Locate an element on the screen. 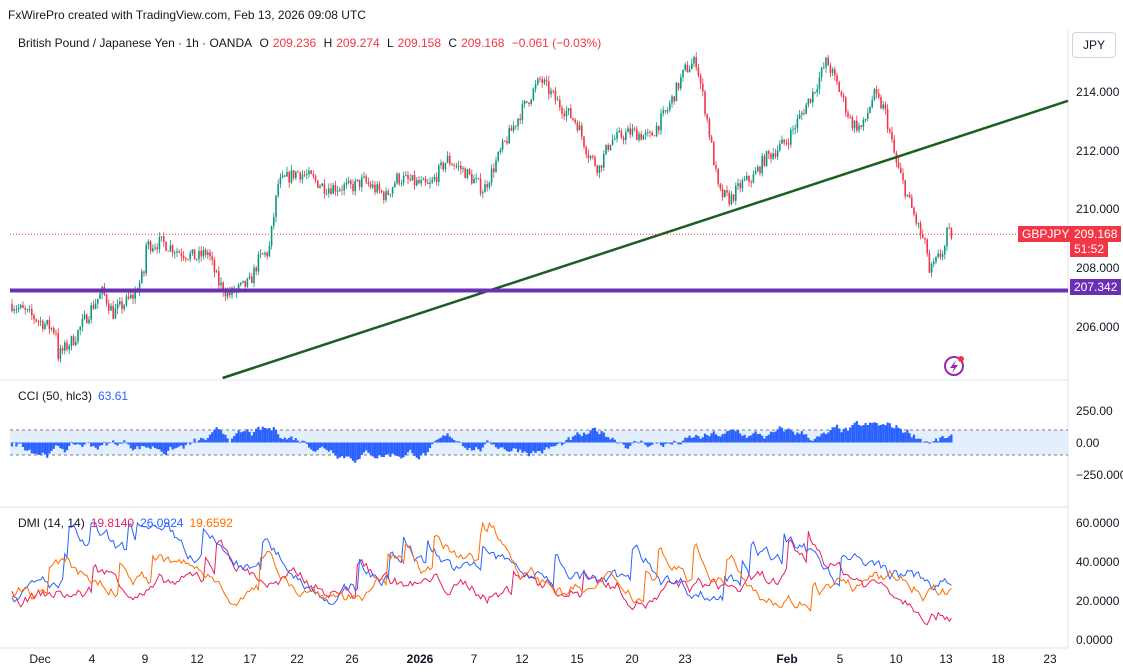 The height and width of the screenshot is (672, 1123). currency-button: JPY is located at coordinates (1094, 45).